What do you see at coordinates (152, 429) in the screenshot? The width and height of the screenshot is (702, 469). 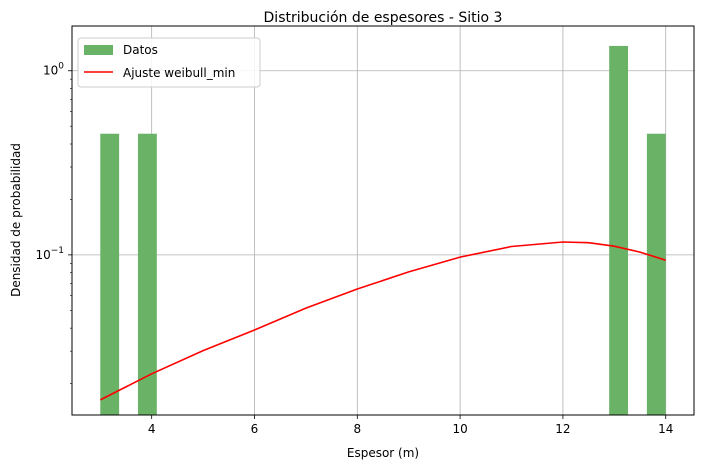 I see `x-tick-label: 4` at bounding box center [152, 429].